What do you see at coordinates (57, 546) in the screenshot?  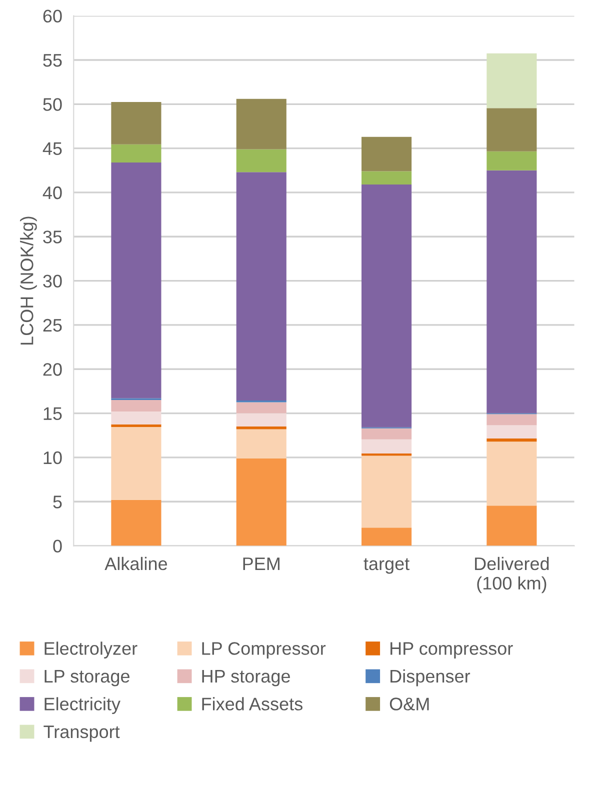 I see `y-tick-label: 0` at bounding box center [57, 546].